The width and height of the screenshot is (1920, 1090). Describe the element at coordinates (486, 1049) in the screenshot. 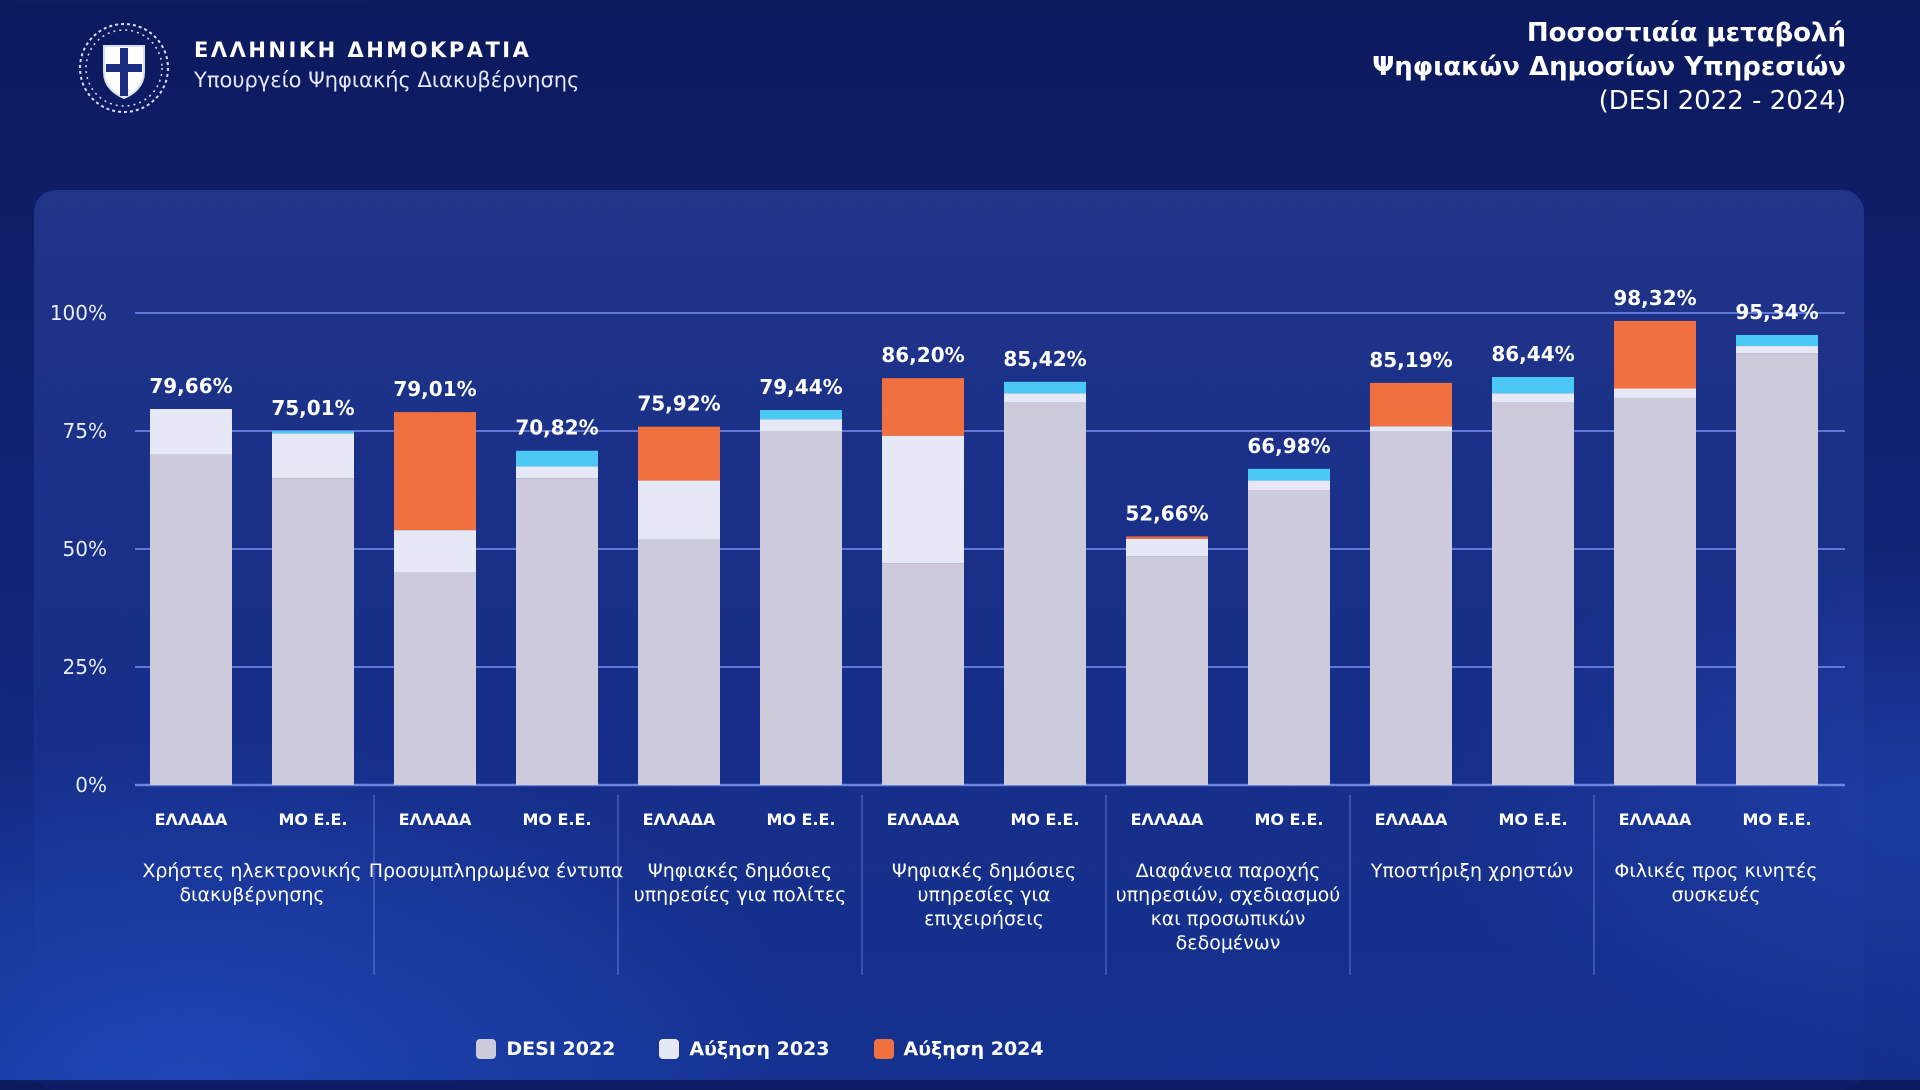

I see `legend-swatch-desi-2022` at that location.